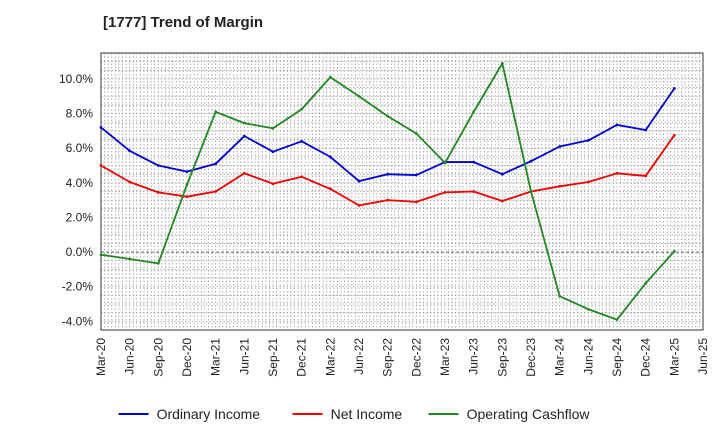 The height and width of the screenshot is (440, 720). What do you see at coordinates (359, 356) in the screenshot?
I see `x-tick-label: Jun-22` at bounding box center [359, 356].